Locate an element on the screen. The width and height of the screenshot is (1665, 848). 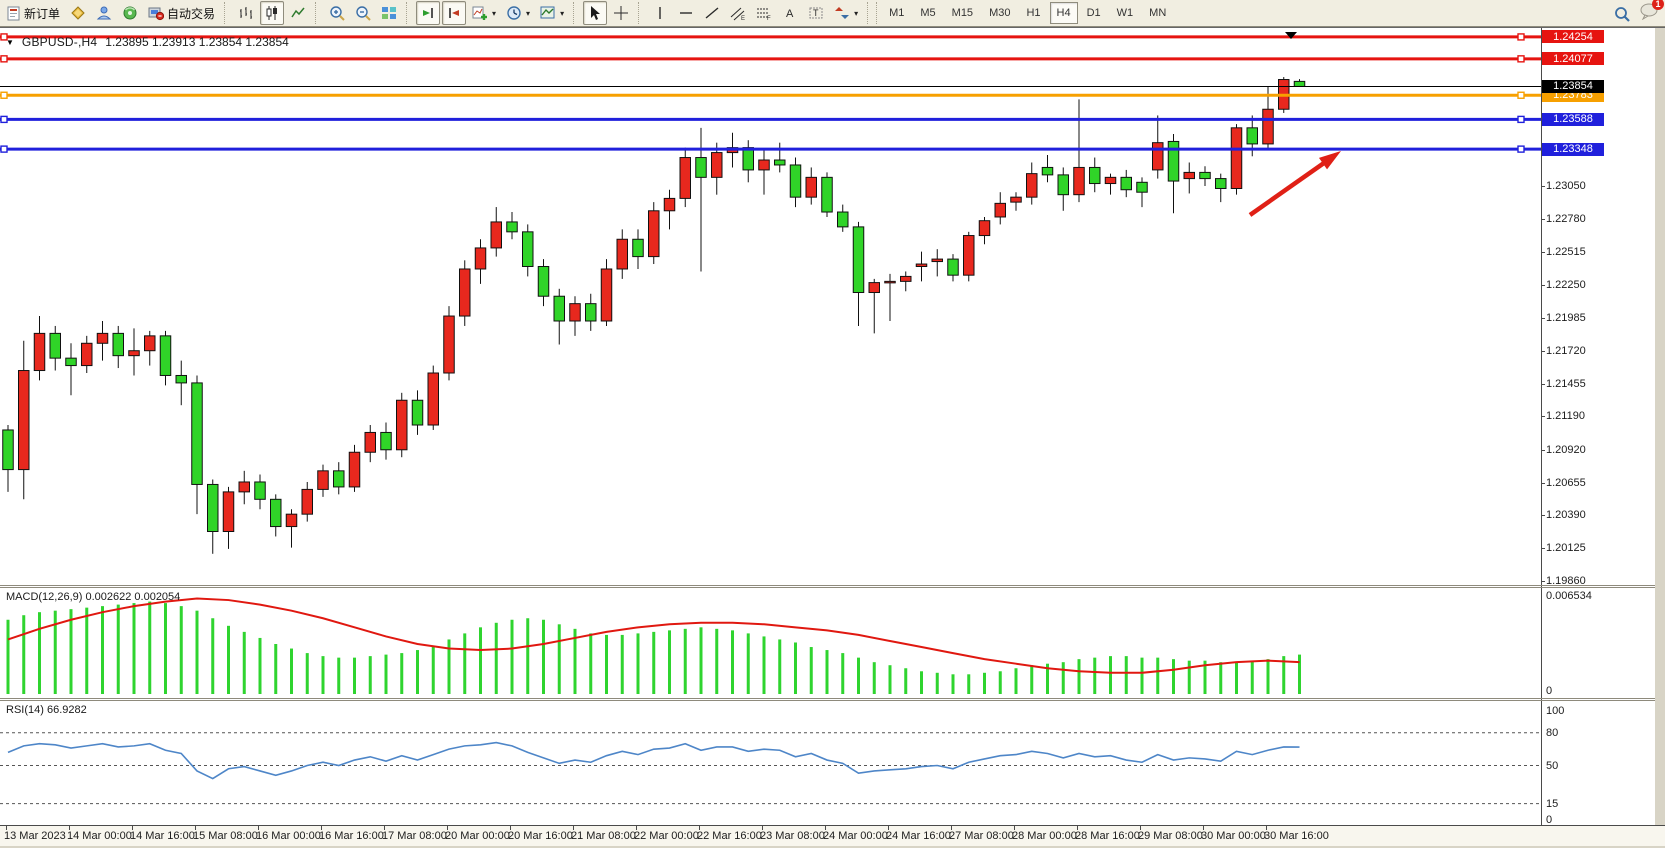
trendline-button is located at coordinates (712, 13).